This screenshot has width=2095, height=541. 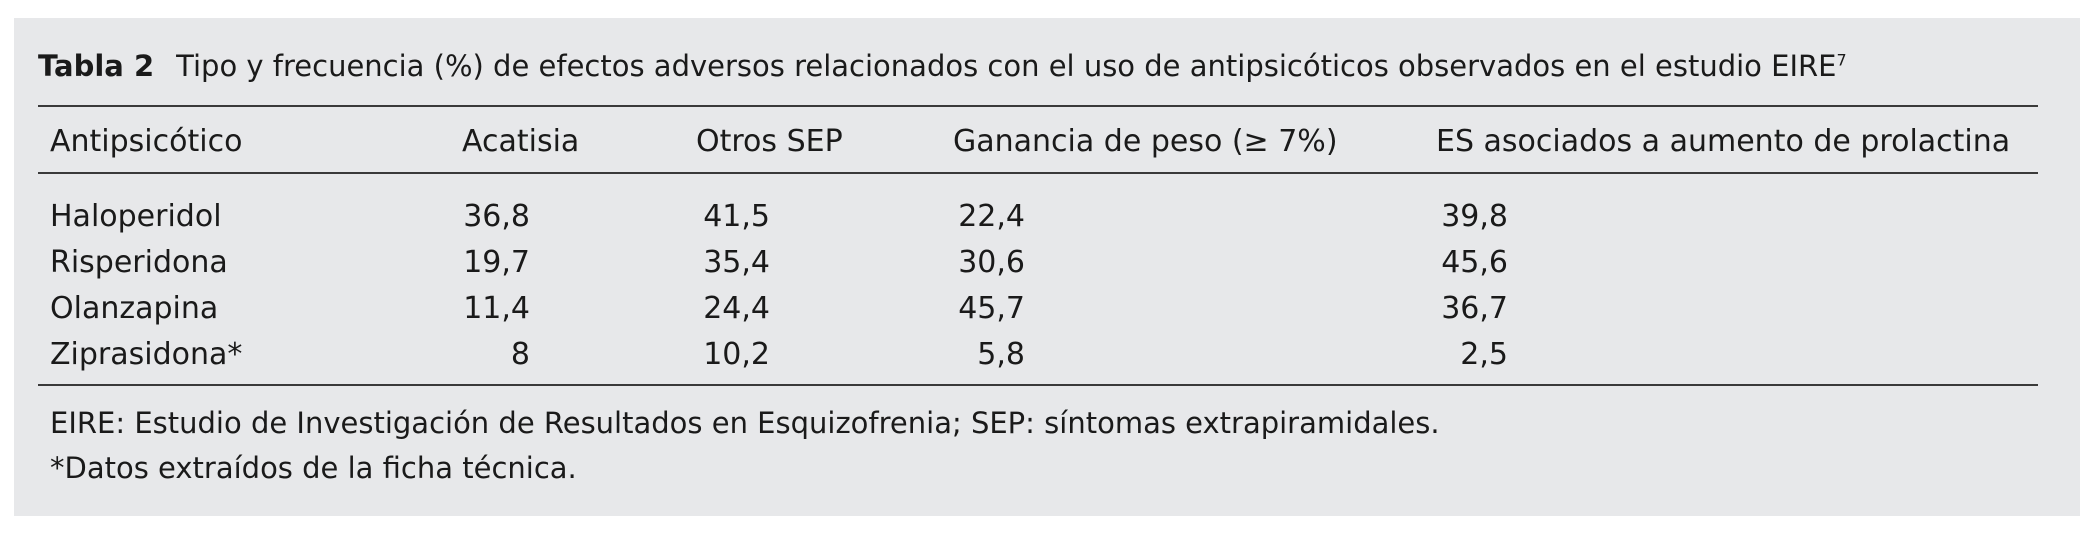 What do you see at coordinates (1145, 141) in the screenshot?
I see `column-header-ganancia-peso: Ganancia de peso (≥ 7%)` at bounding box center [1145, 141].